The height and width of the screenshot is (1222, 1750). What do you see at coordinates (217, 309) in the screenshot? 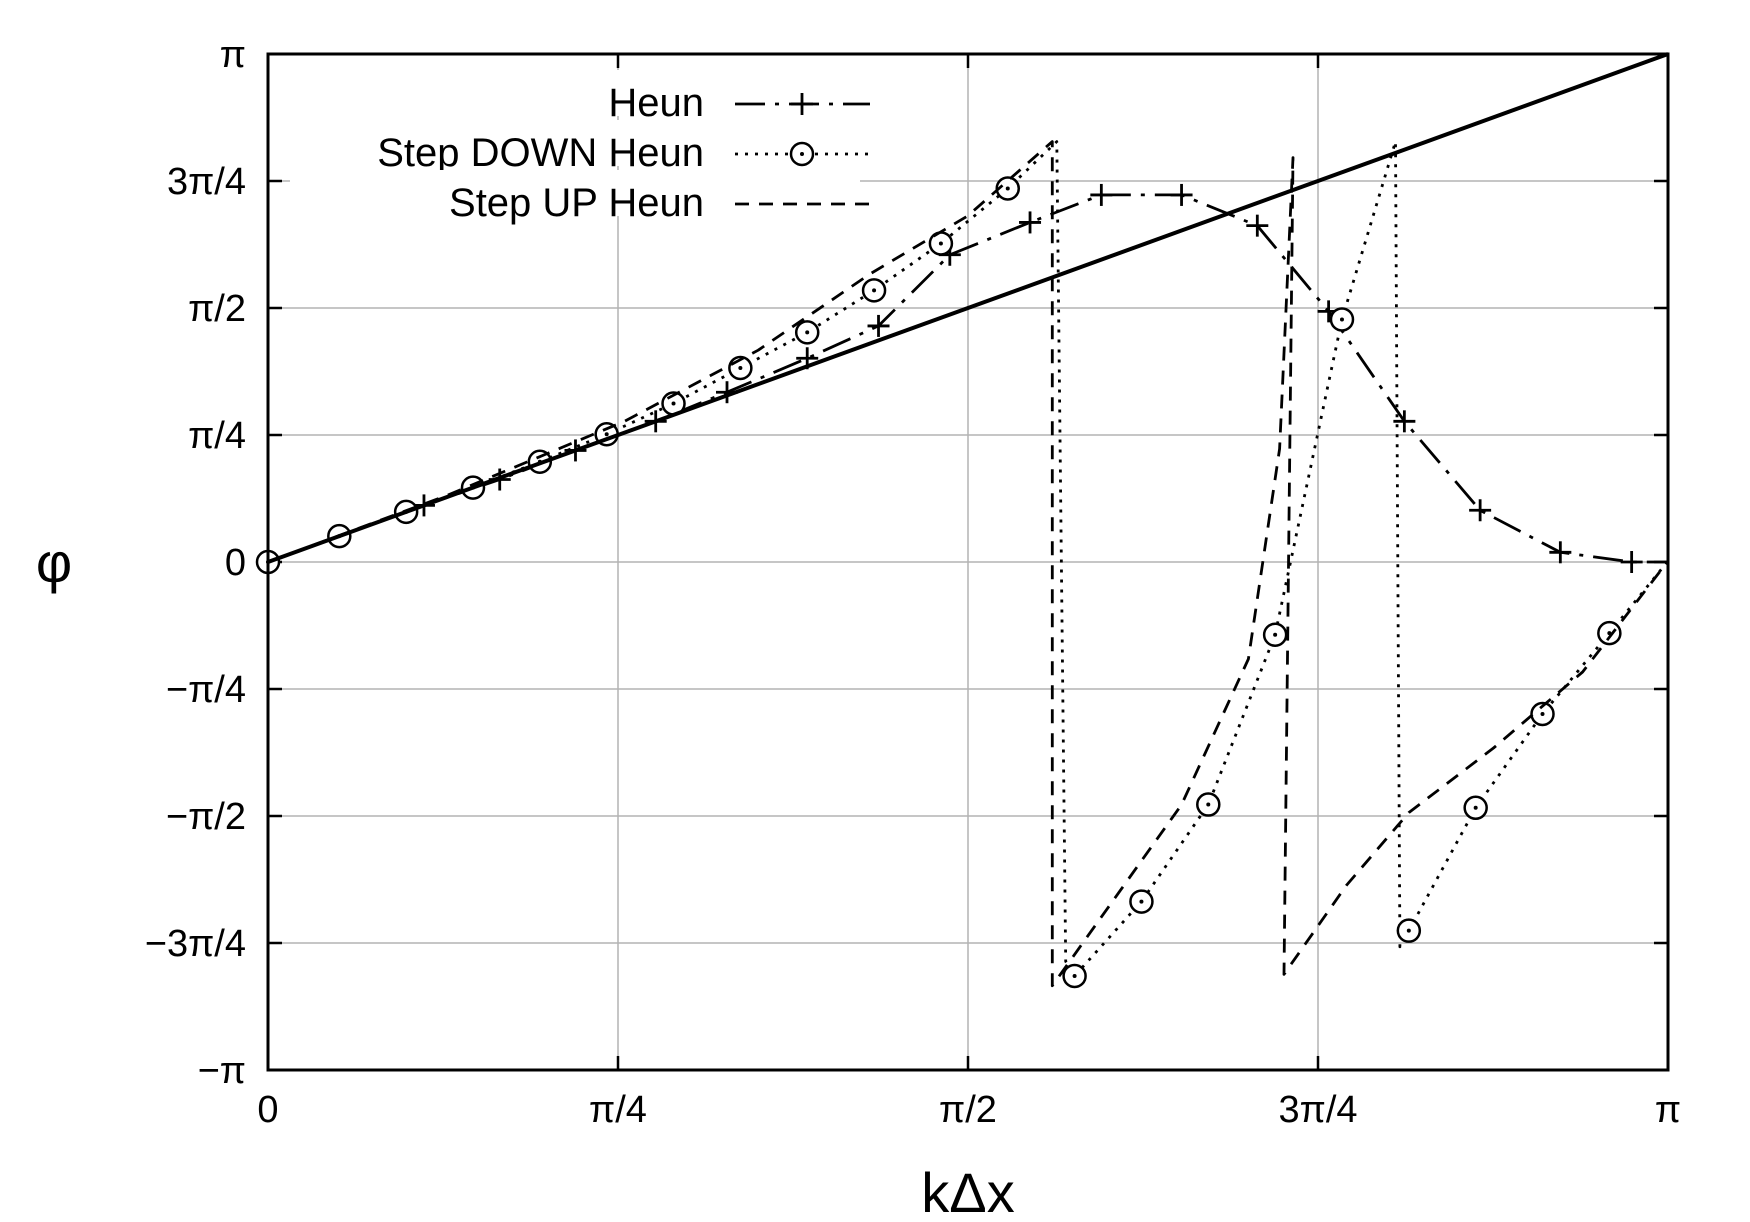
I see `y-tick-label: π/2` at bounding box center [217, 309].